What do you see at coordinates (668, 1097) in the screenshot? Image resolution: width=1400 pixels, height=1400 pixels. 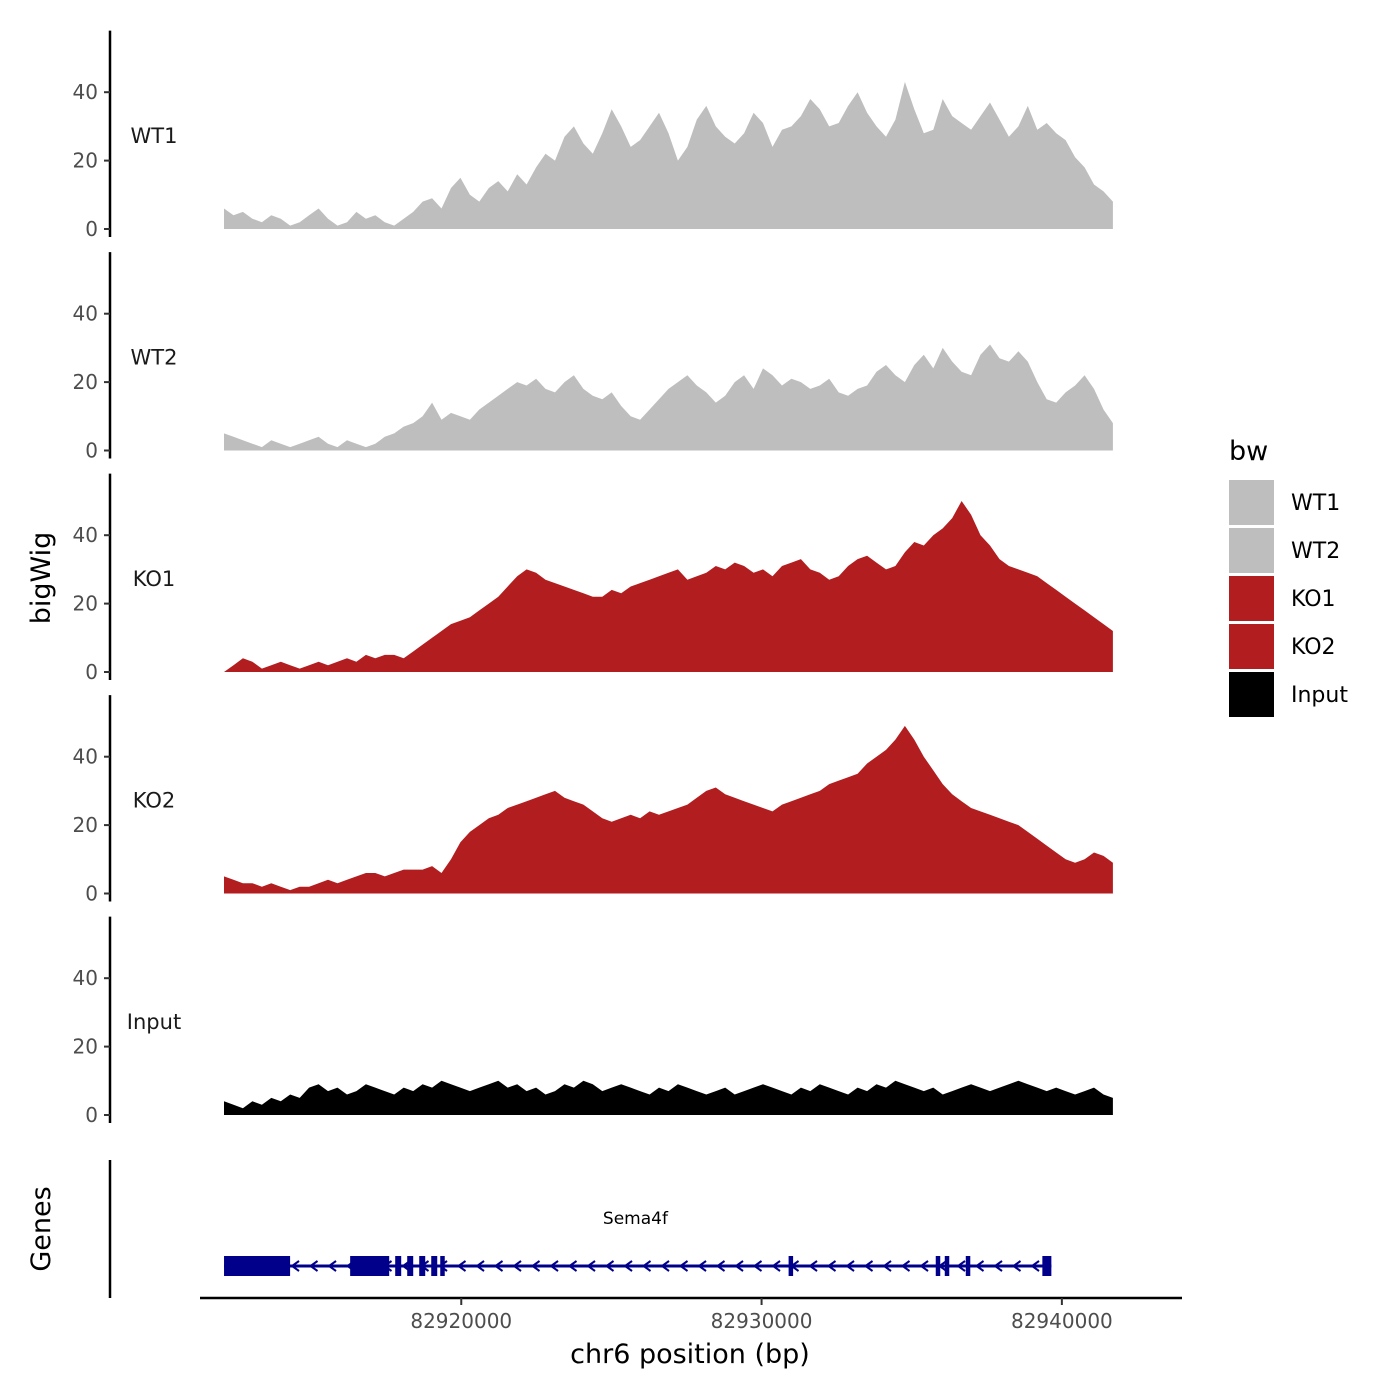 I see `signal-area-input` at bounding box center [668, 1097].